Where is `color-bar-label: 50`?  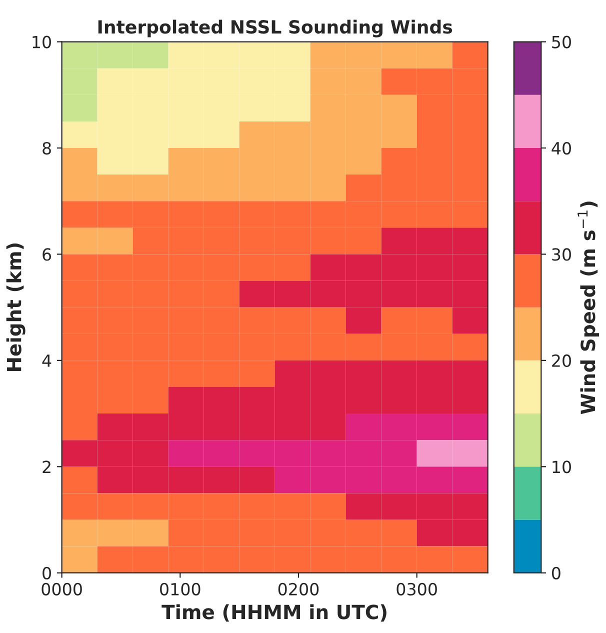 color-bar-label: 50 is located at coordinates (561, 42).